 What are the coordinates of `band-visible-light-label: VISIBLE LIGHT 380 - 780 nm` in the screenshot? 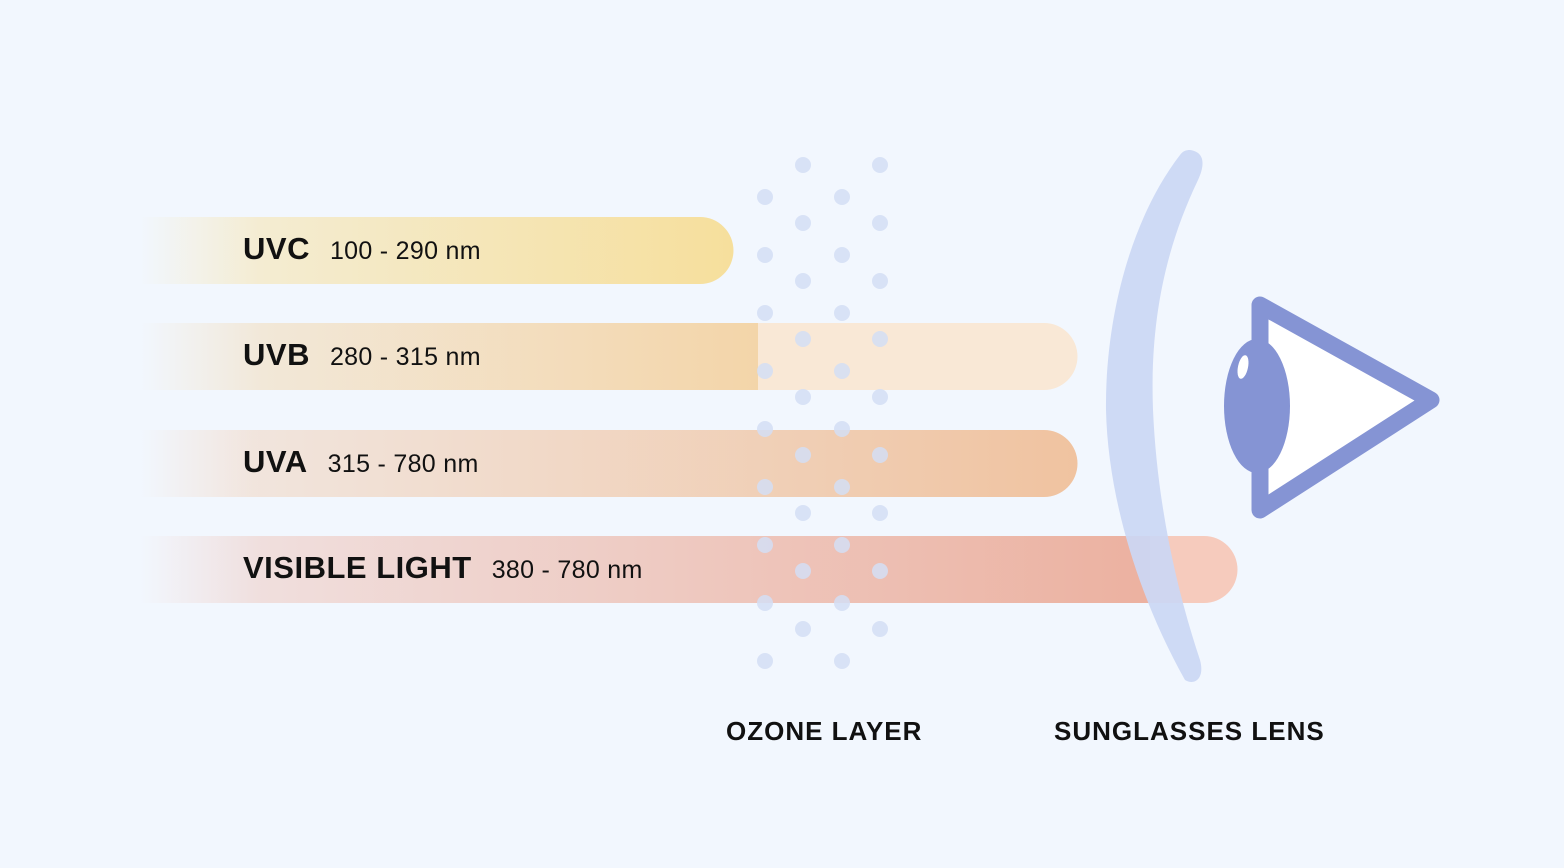 It's located at (443, 568).